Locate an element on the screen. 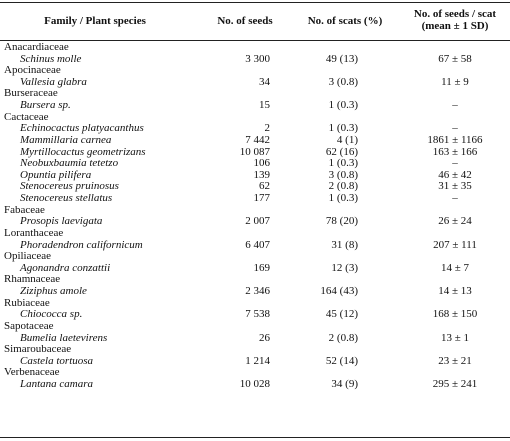 This screenshot has height=441, width=510. seed-count: 177 is located at coordinates (262, 198).